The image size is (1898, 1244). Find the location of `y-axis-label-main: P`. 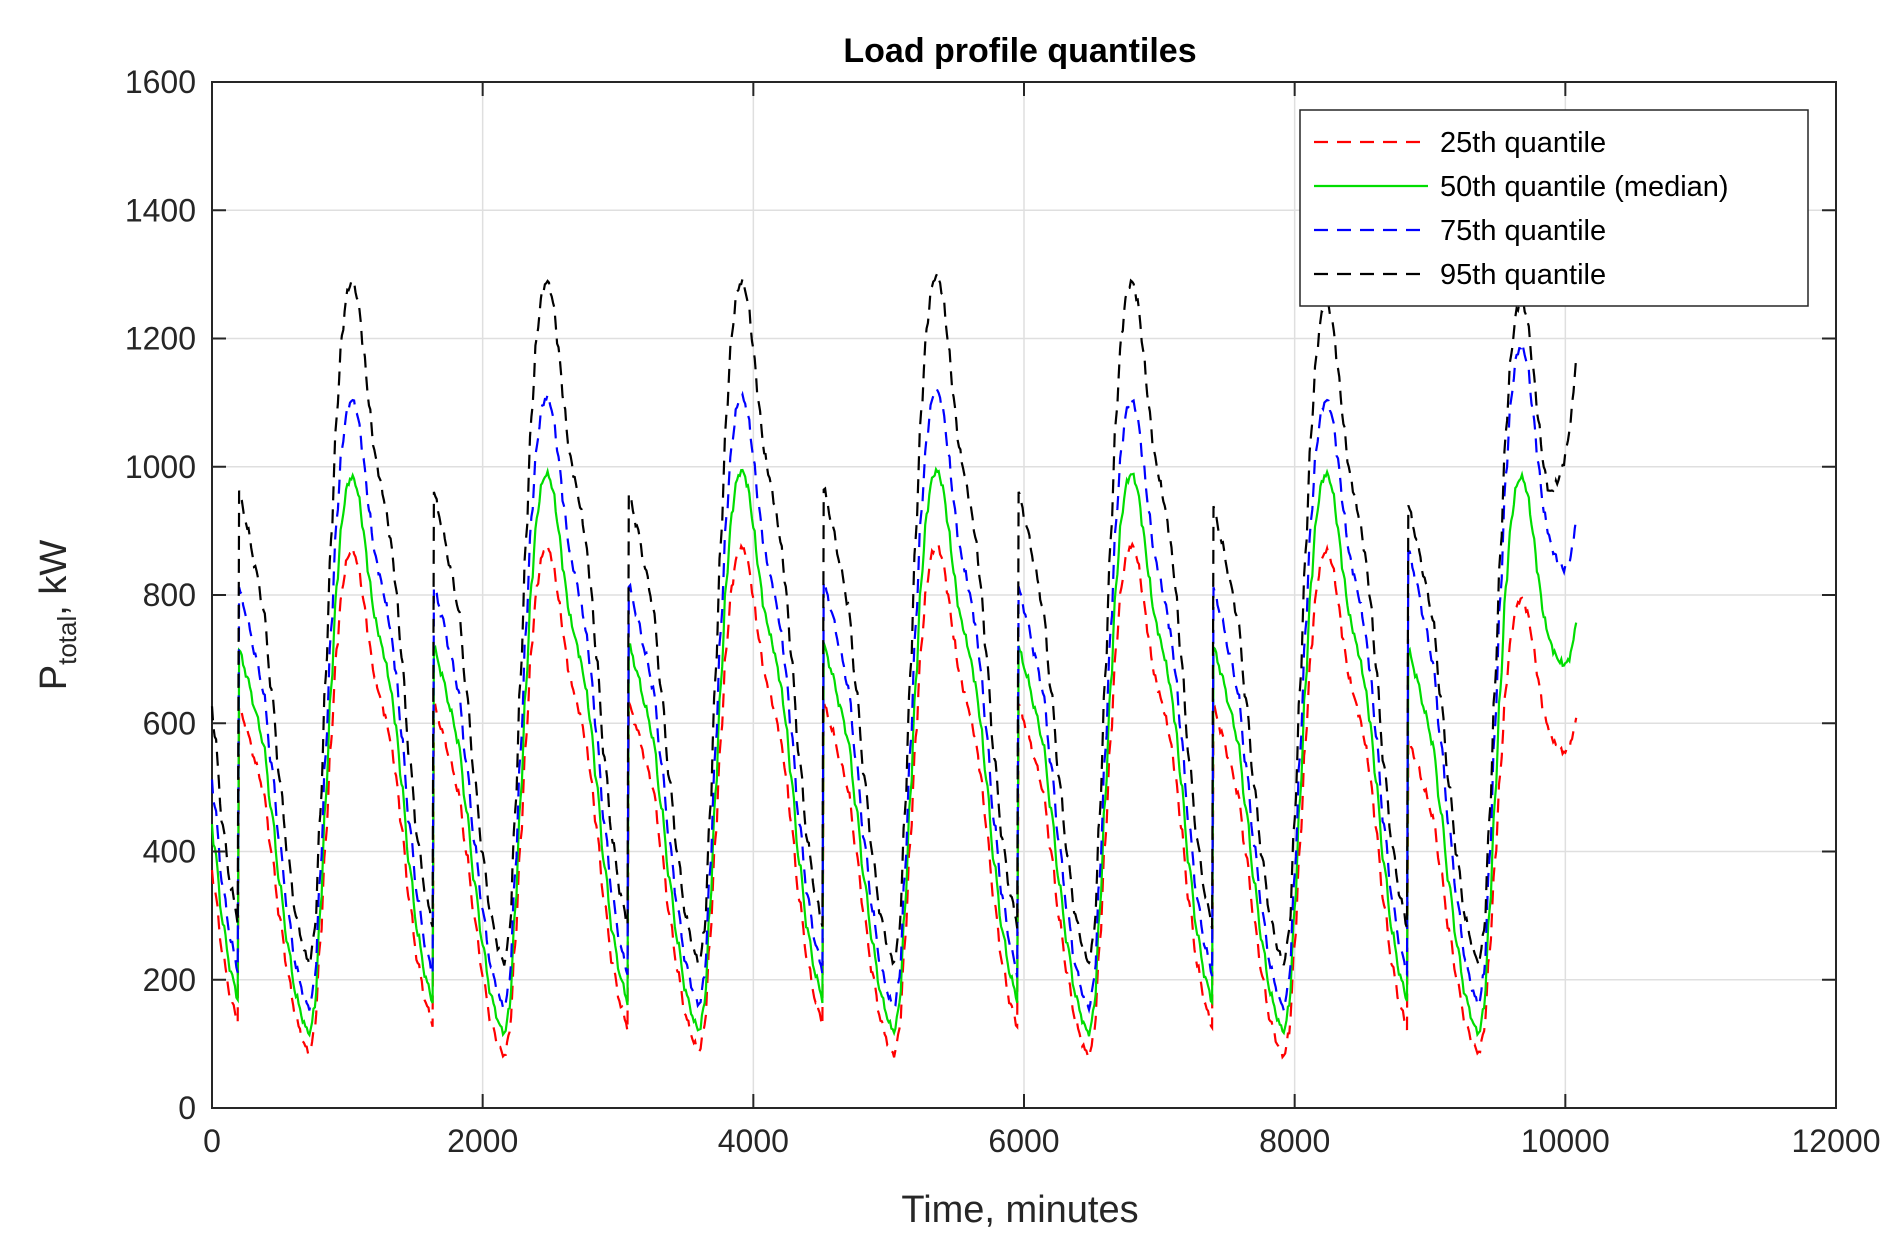

y-axis-label-main: P is located at coordinates (54, 677).